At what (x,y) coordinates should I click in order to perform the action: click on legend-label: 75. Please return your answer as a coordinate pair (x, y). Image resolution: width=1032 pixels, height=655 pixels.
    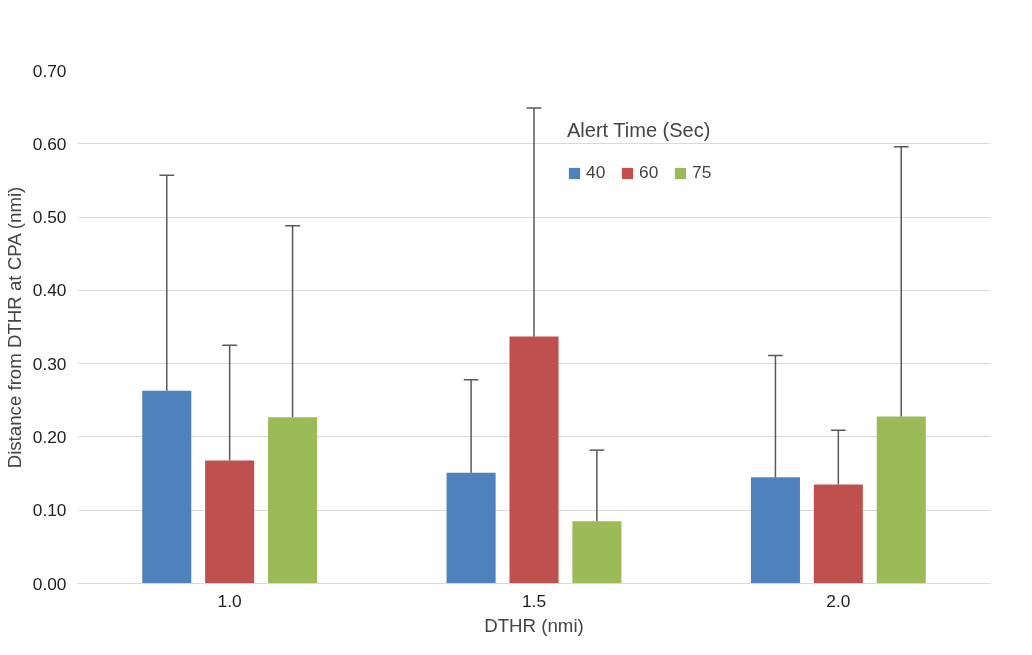
    Looking at the image, I should click on (702, 172).